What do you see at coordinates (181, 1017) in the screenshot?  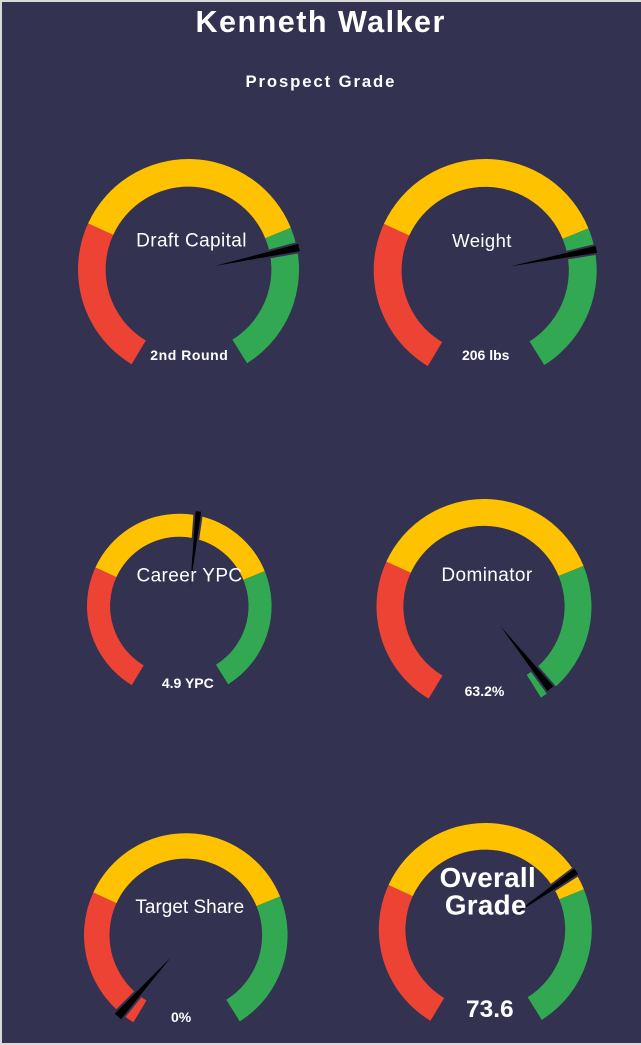 I see `svg-text: 0%` at bounding box center [181, 1017].